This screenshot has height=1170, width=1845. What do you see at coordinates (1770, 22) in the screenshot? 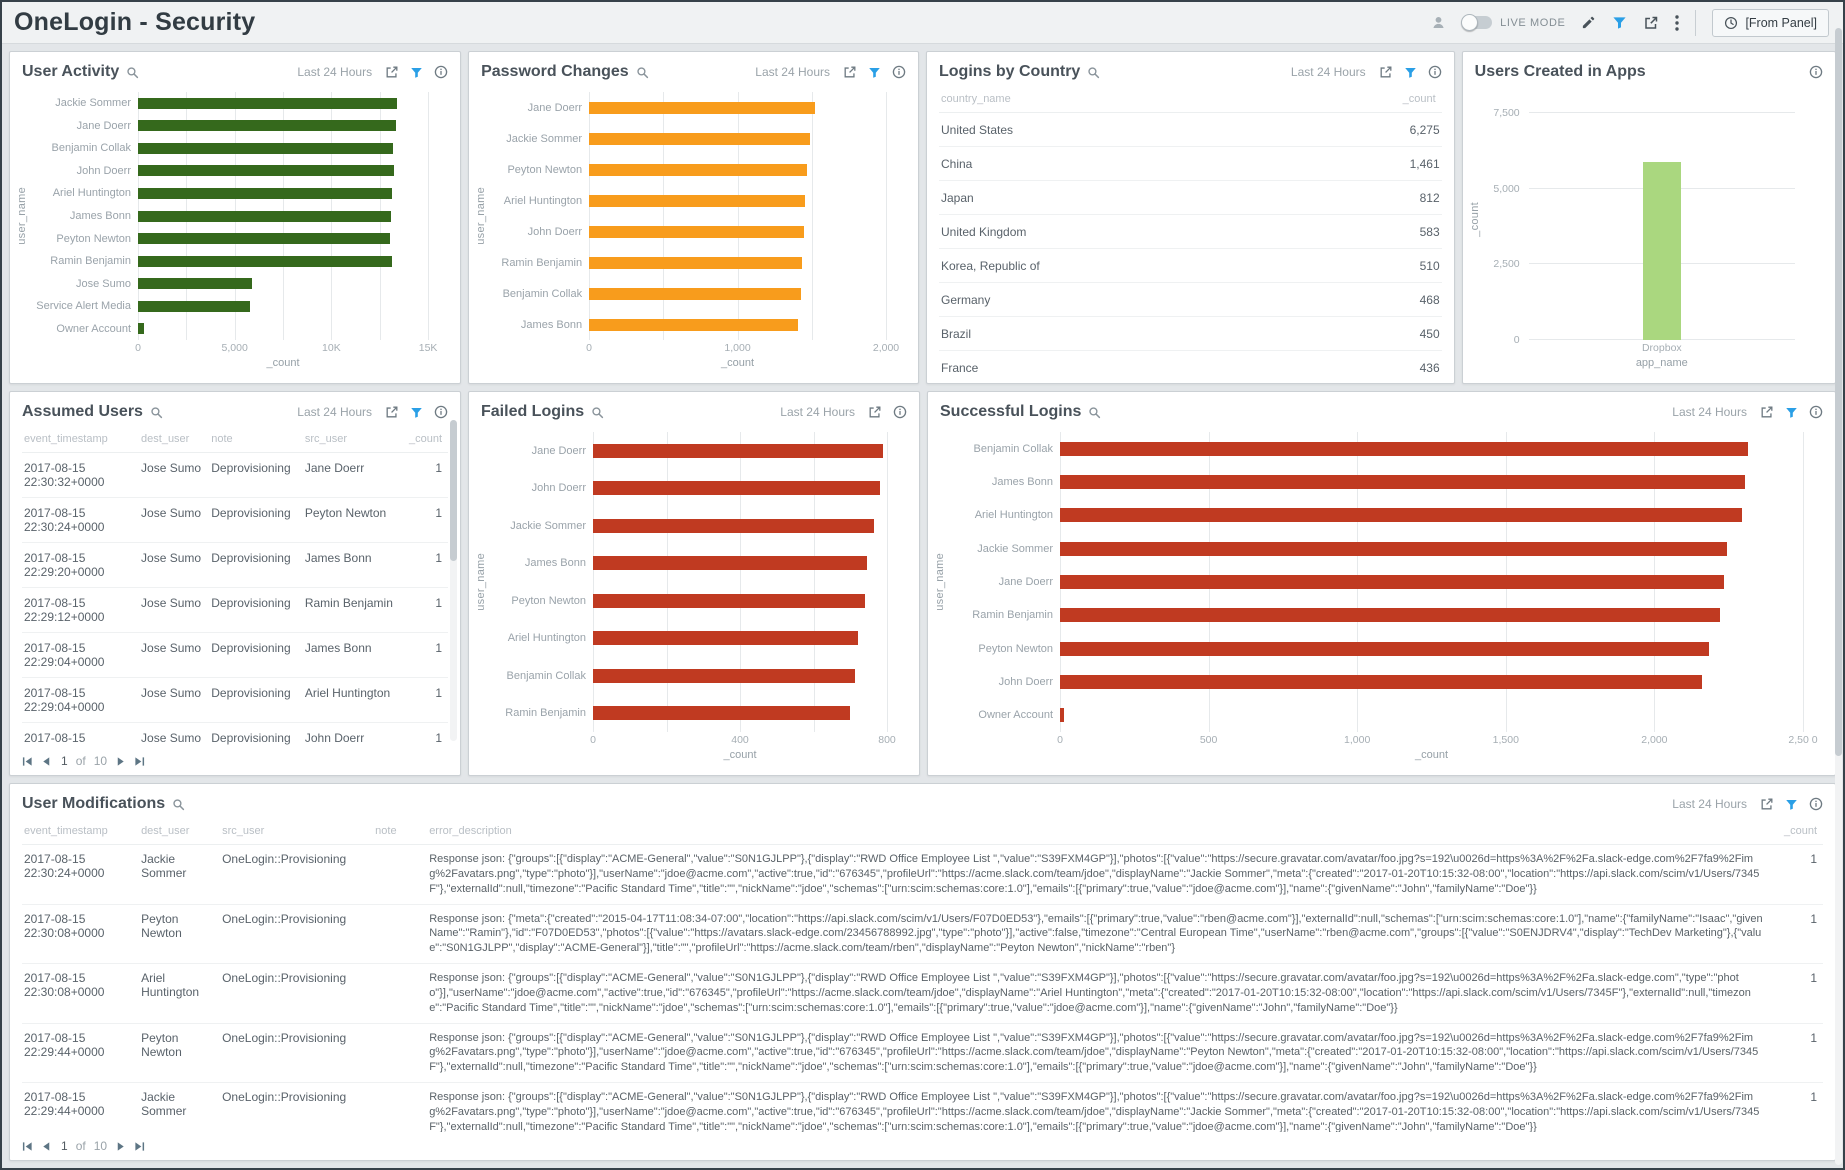
I see `from-panel-button: [From Panel]` at bounding box center [1770, 22].